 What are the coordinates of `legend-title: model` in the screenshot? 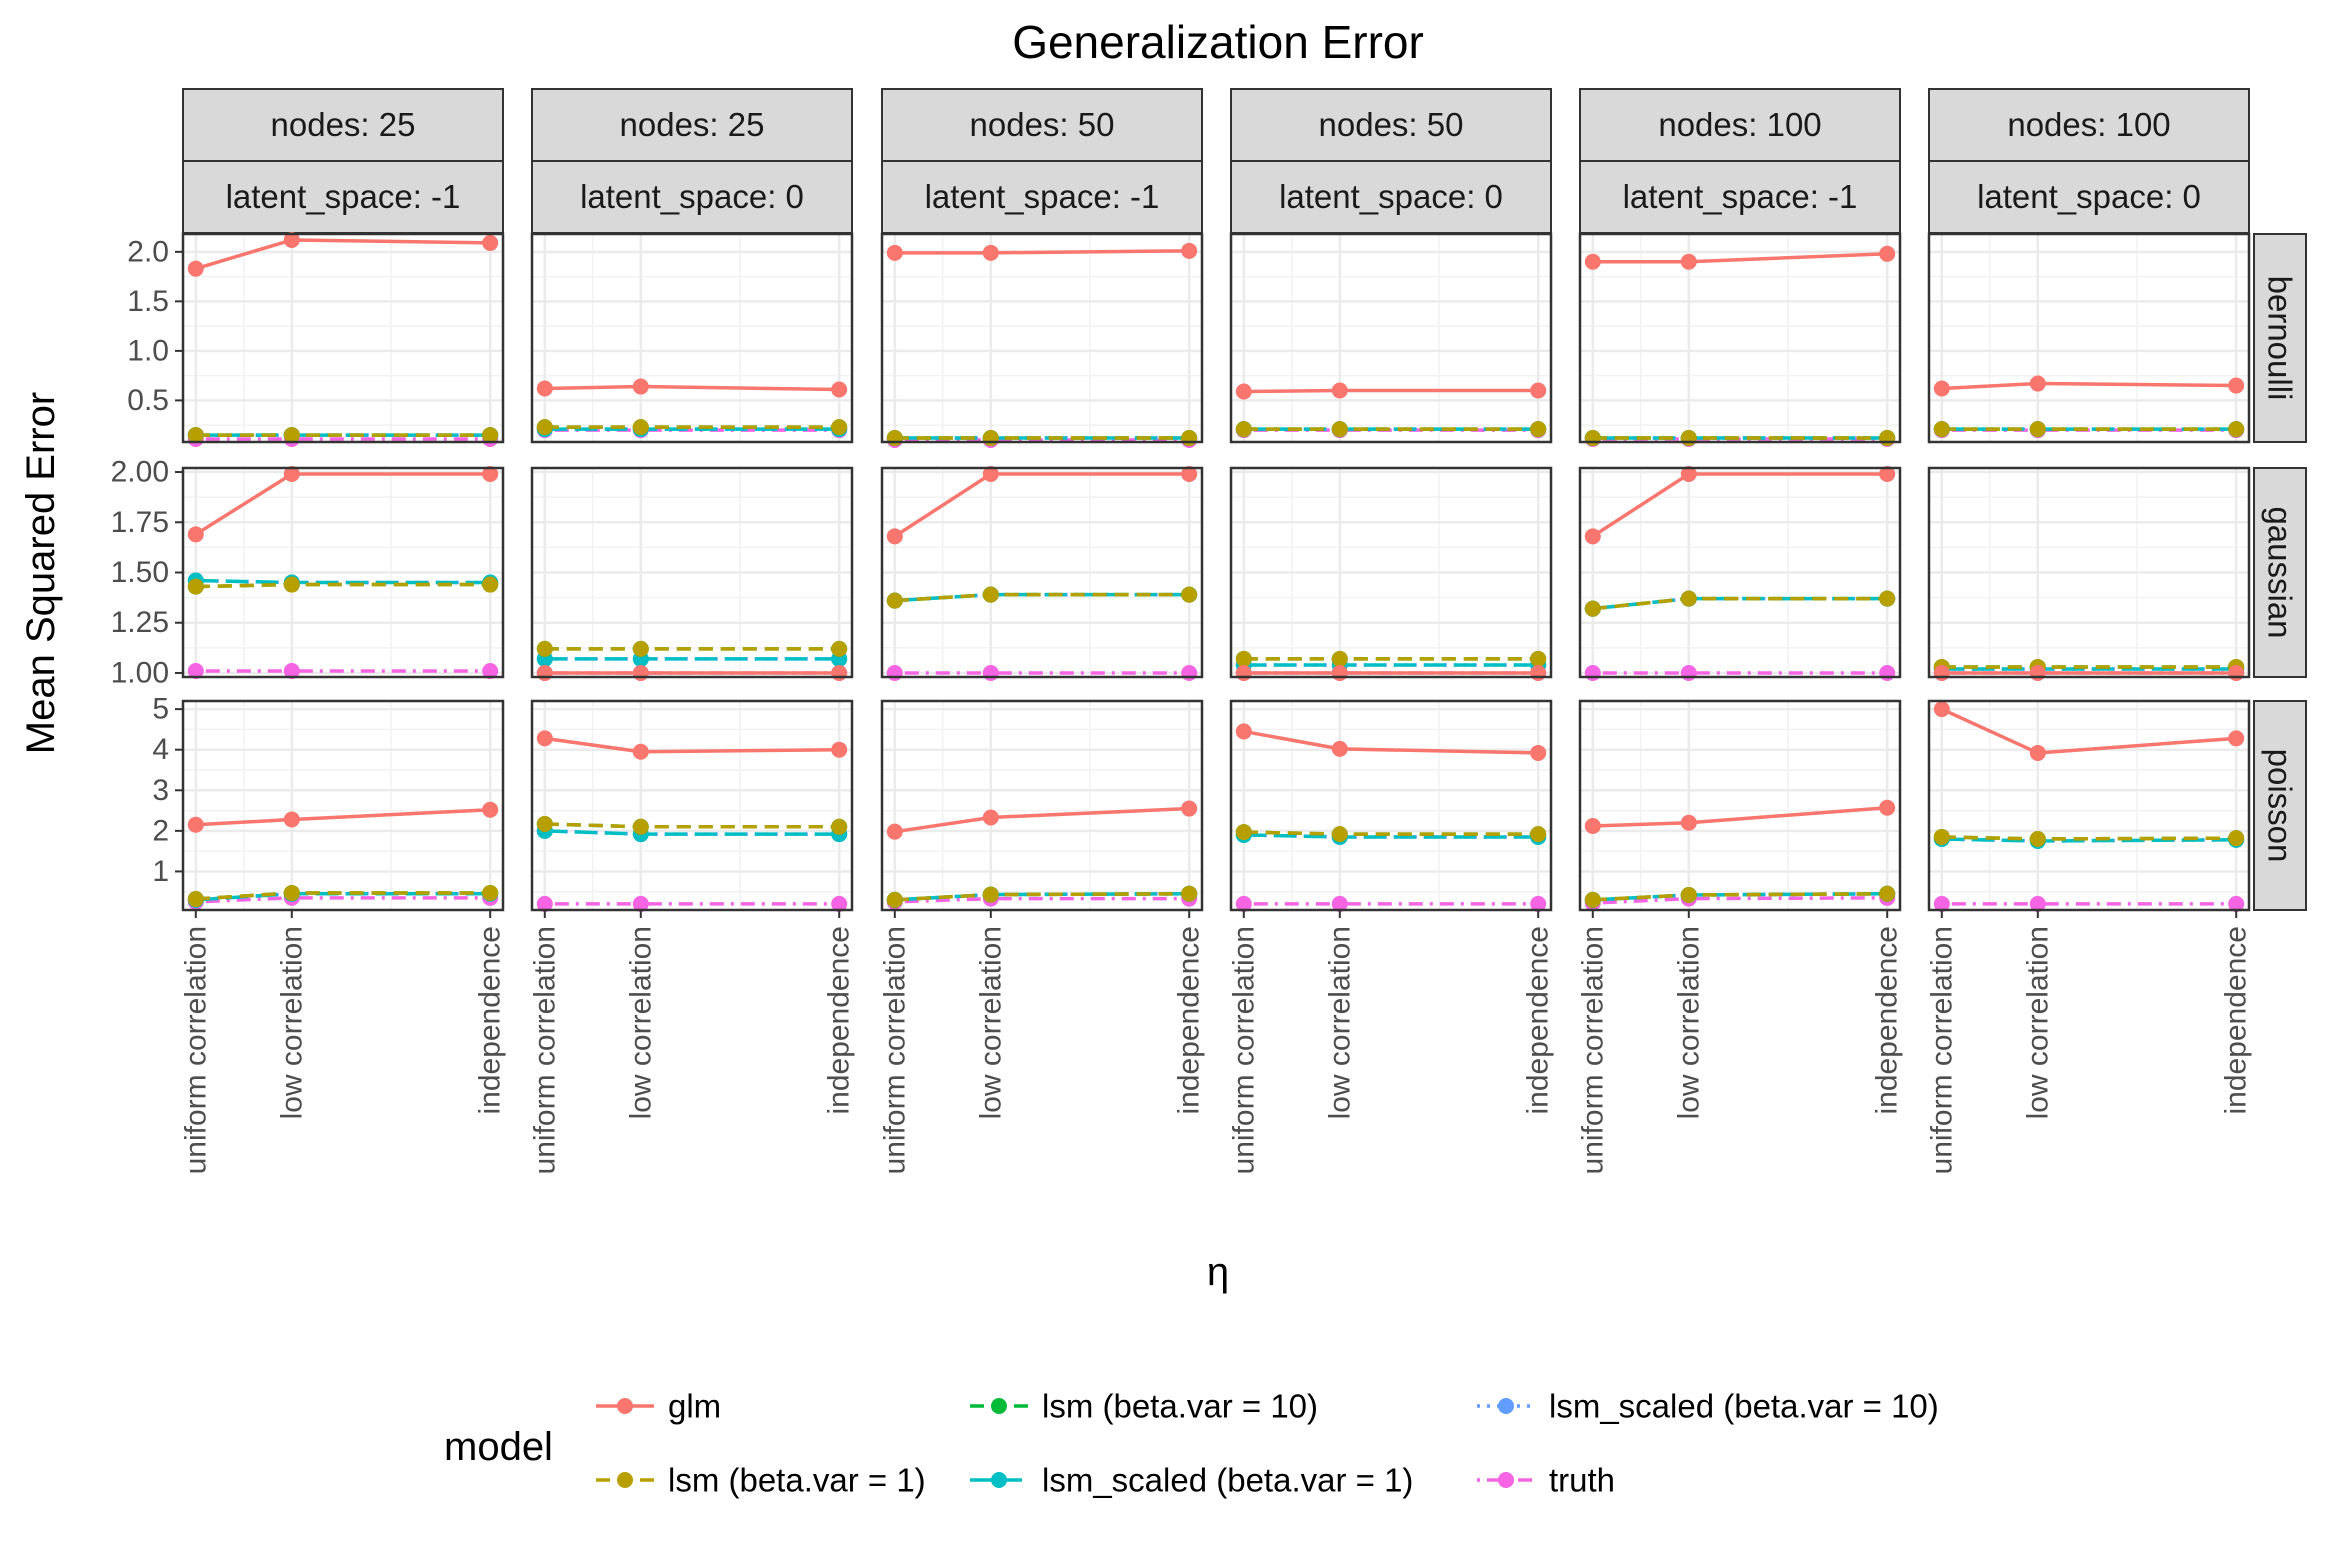 It's located at (498, 1447).